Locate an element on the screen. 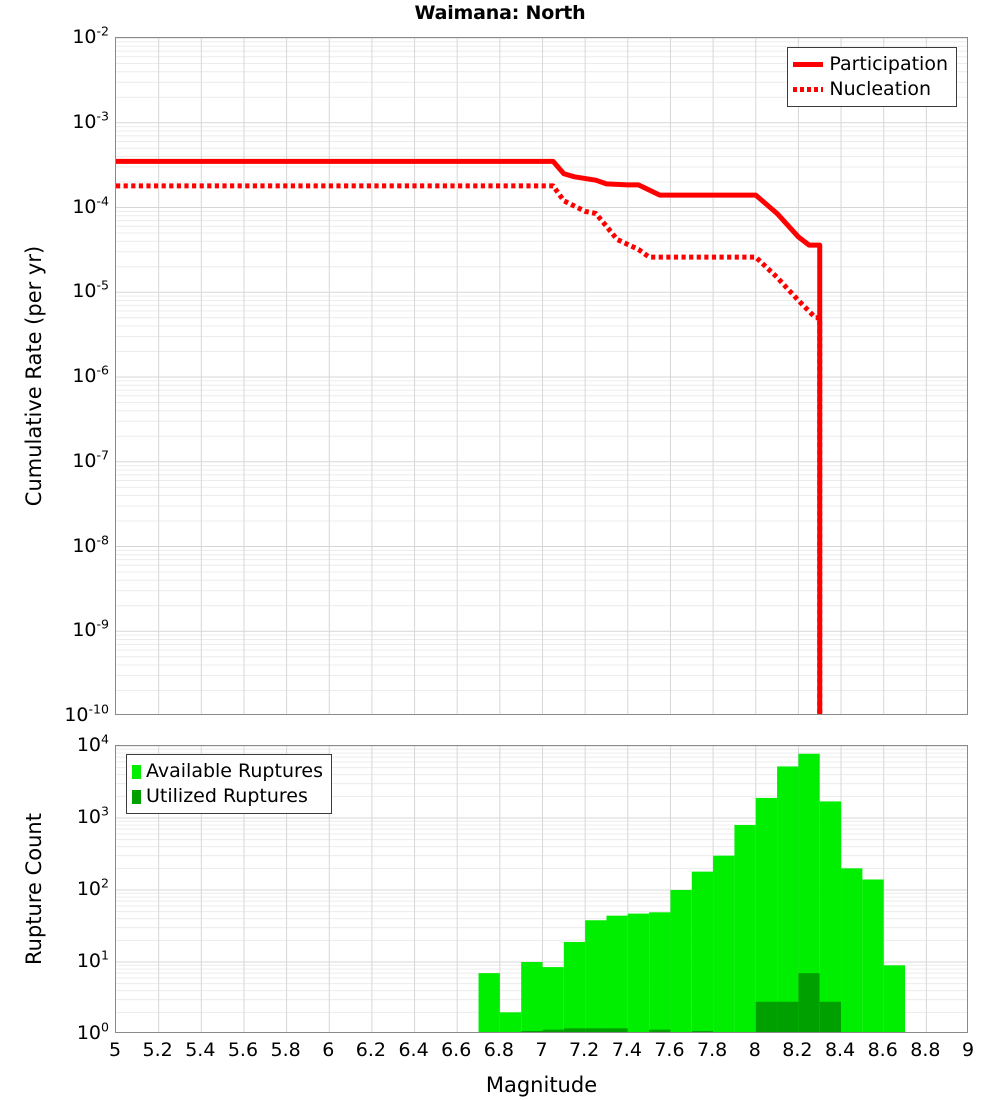 The image size is (1000, 1100). top-plot-legend: Participation Nucleation is located at coordinates (872, 77).